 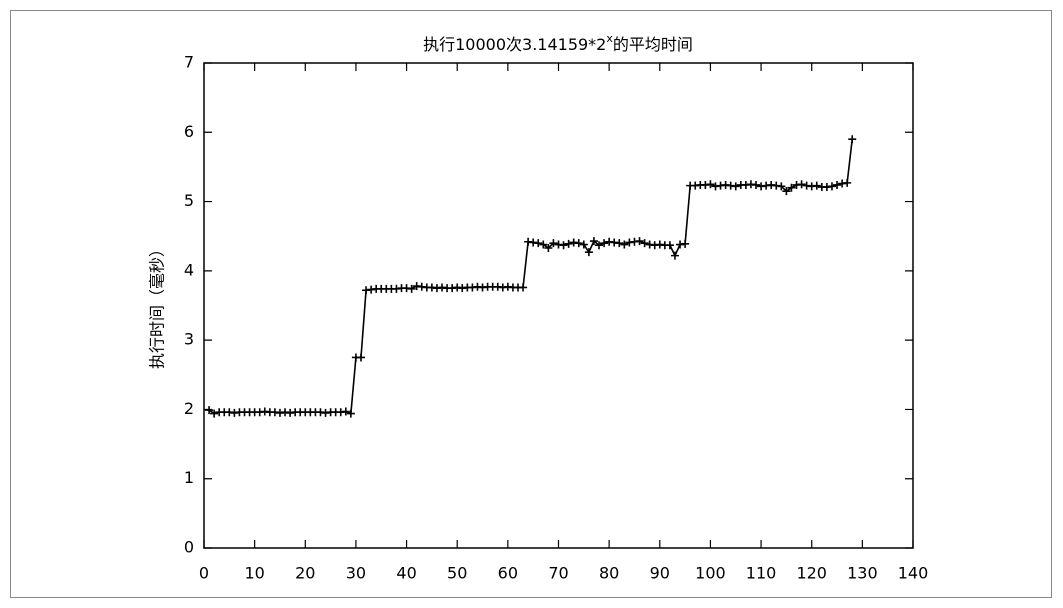 What do you see at coordinates (811, 573) in the screenshot?
I see `x-tick-label: 120` at bounding box center [811, 573].